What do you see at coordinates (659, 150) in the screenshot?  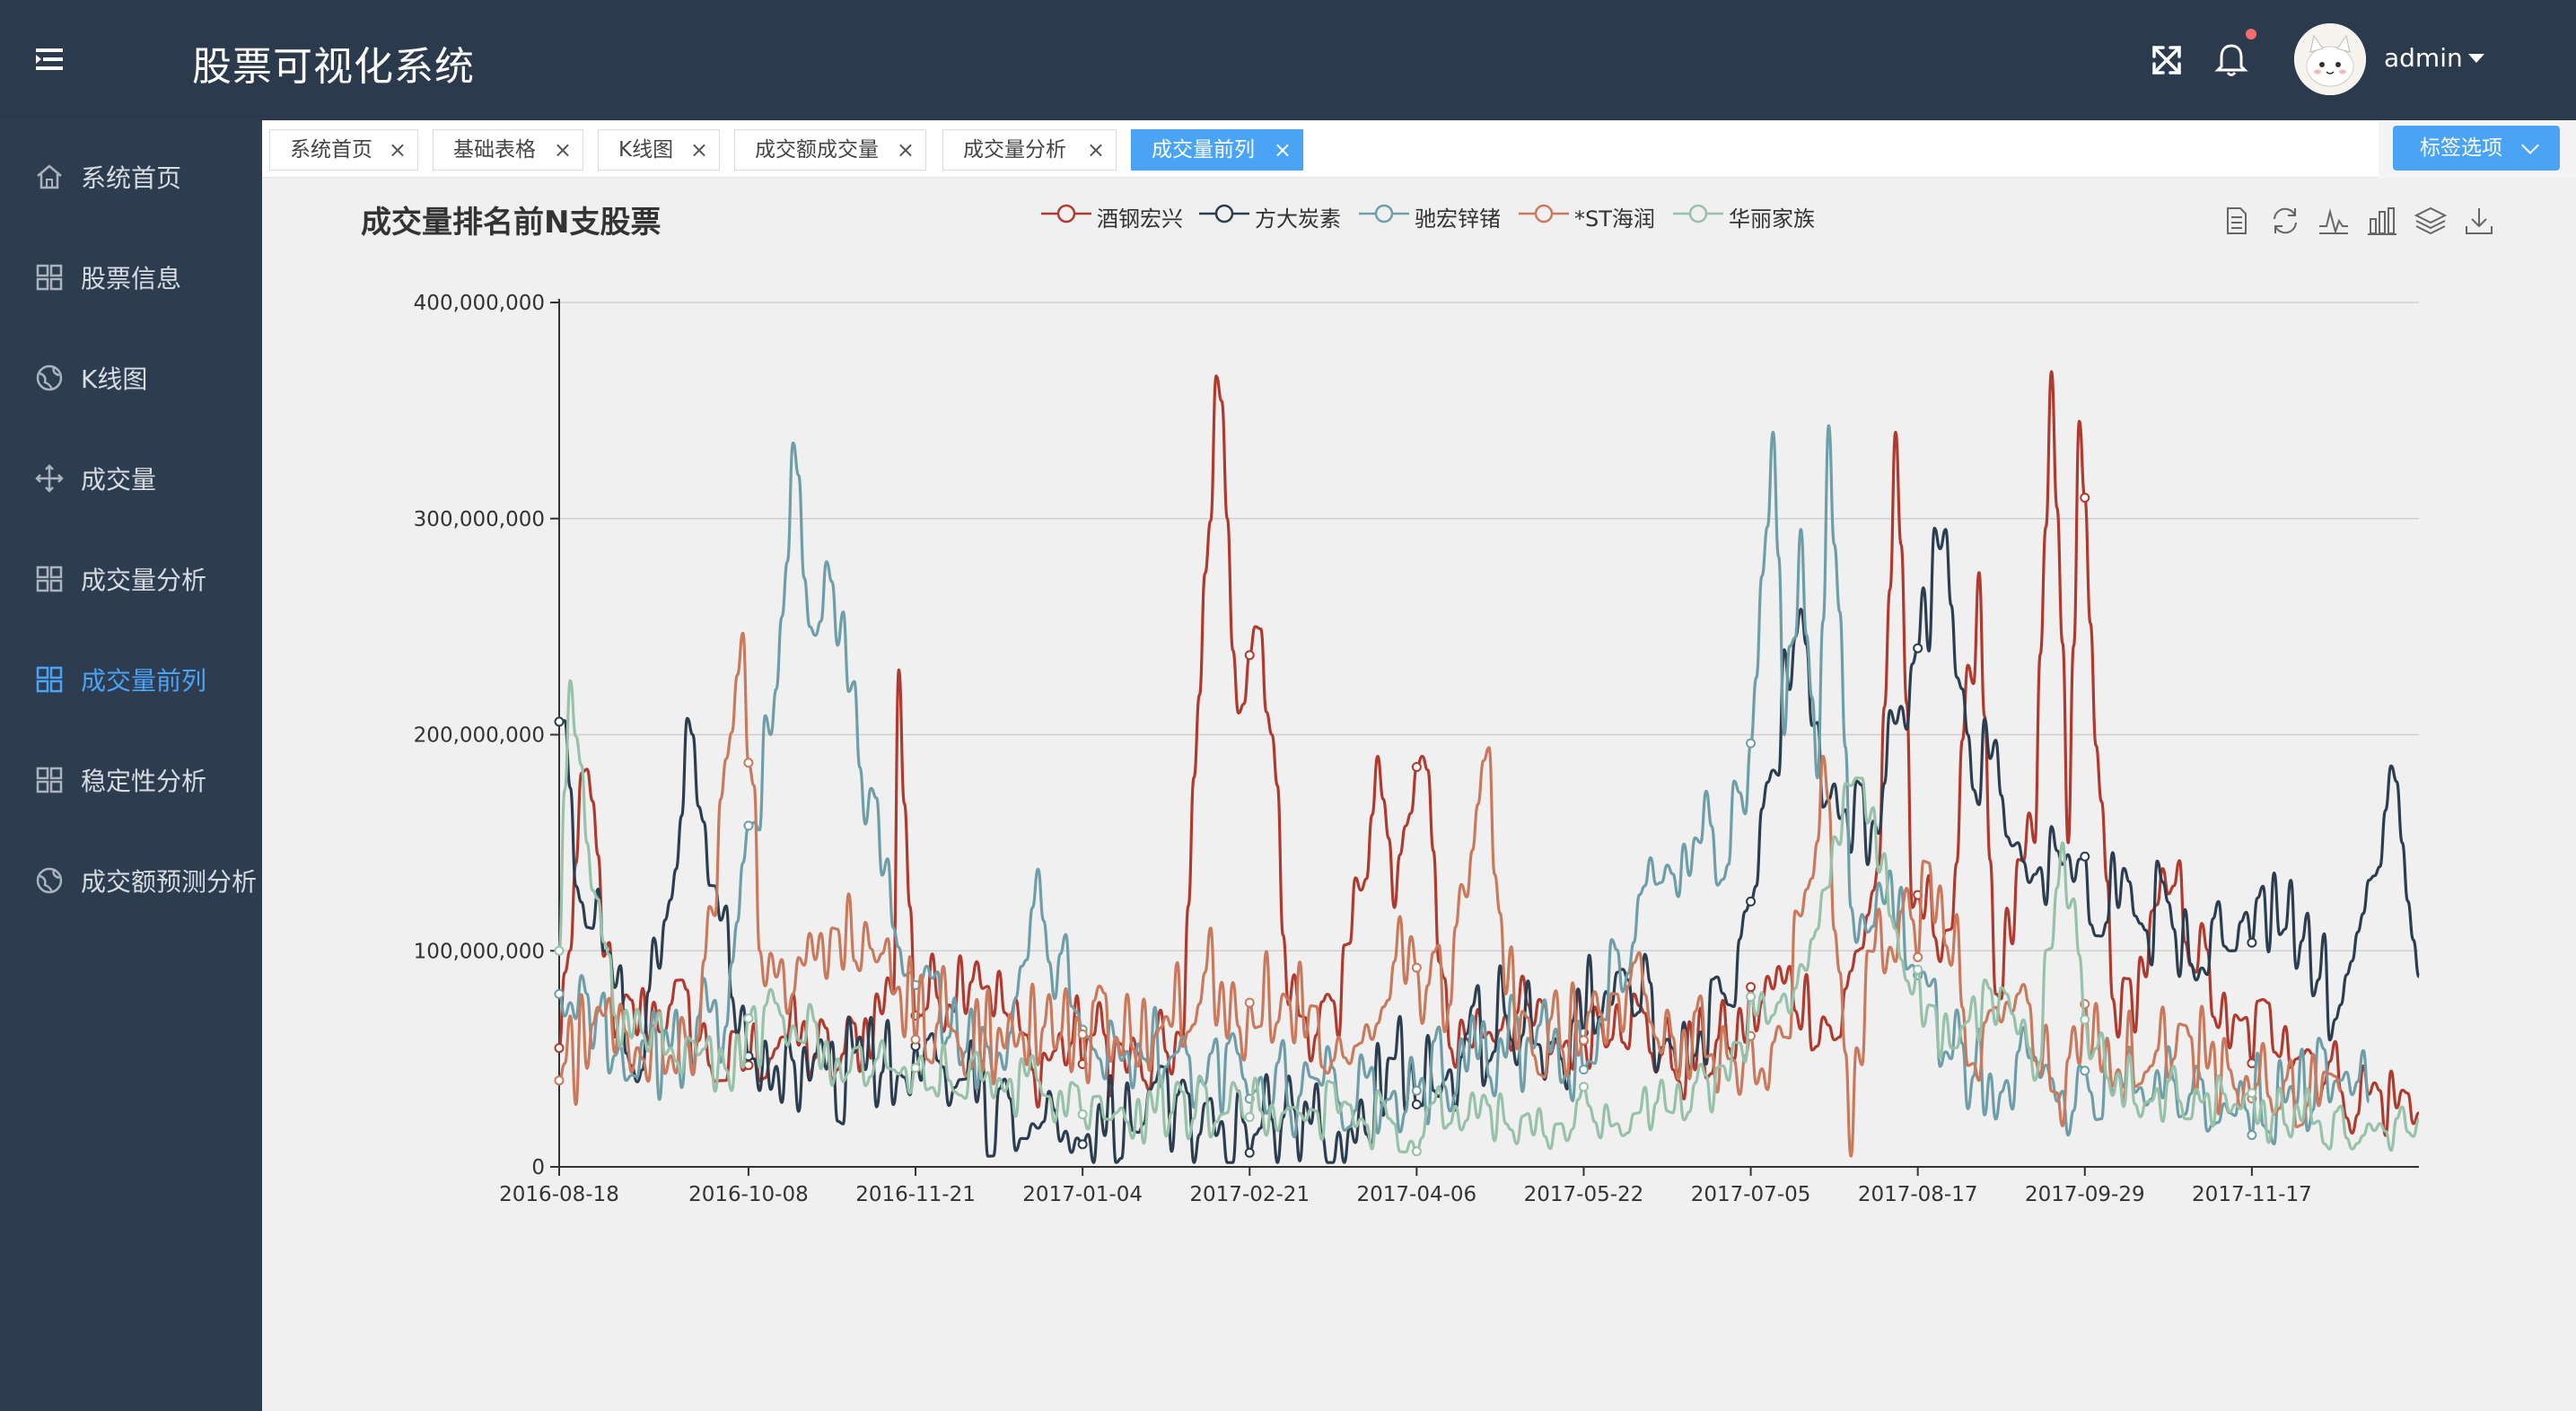 I see `tag-kline: K线图 ×` at bounding box center [659, 150].